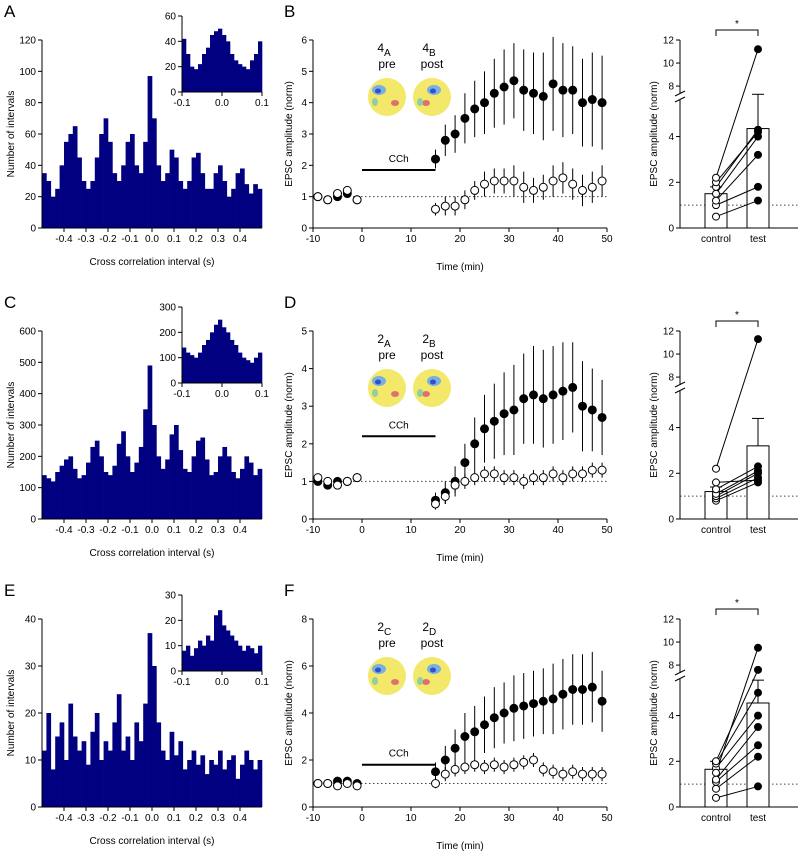 This screenshot has width=799, height=853. I want to click on x-tick-label: -0.3, so click(86, 818).